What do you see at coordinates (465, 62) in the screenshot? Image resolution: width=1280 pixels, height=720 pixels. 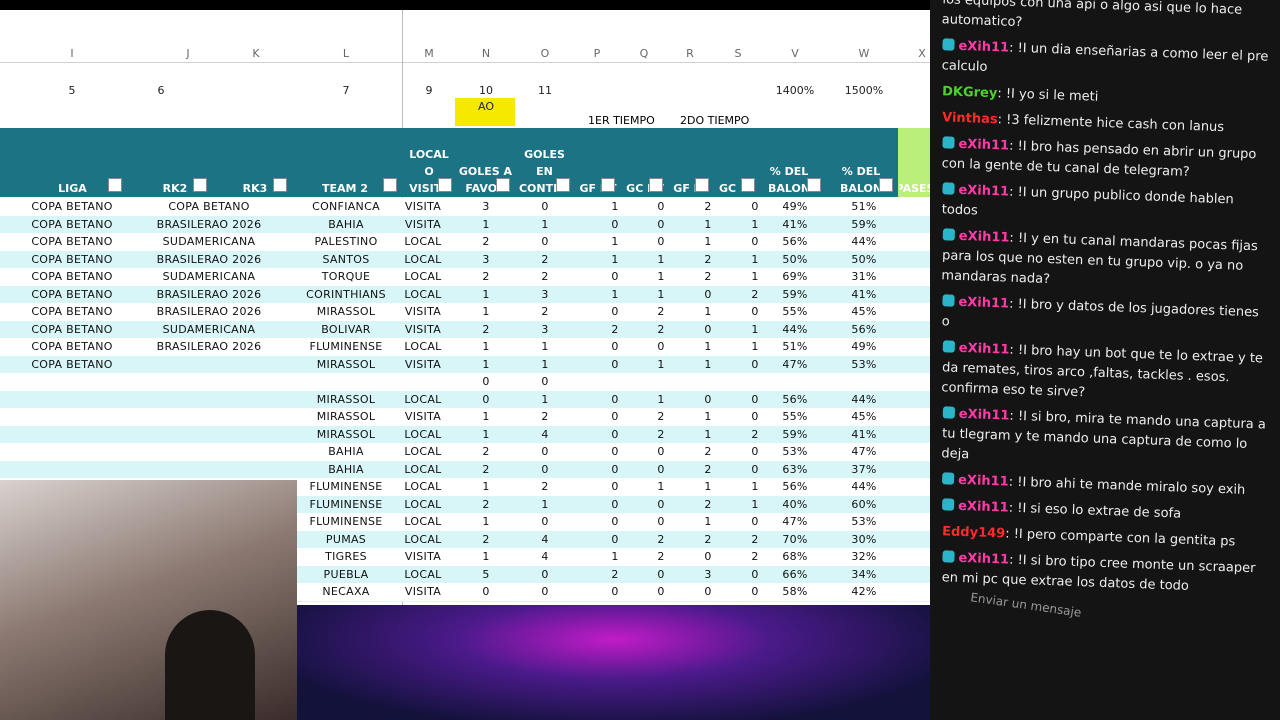 I see `divider` at bounding box center [465, 62].